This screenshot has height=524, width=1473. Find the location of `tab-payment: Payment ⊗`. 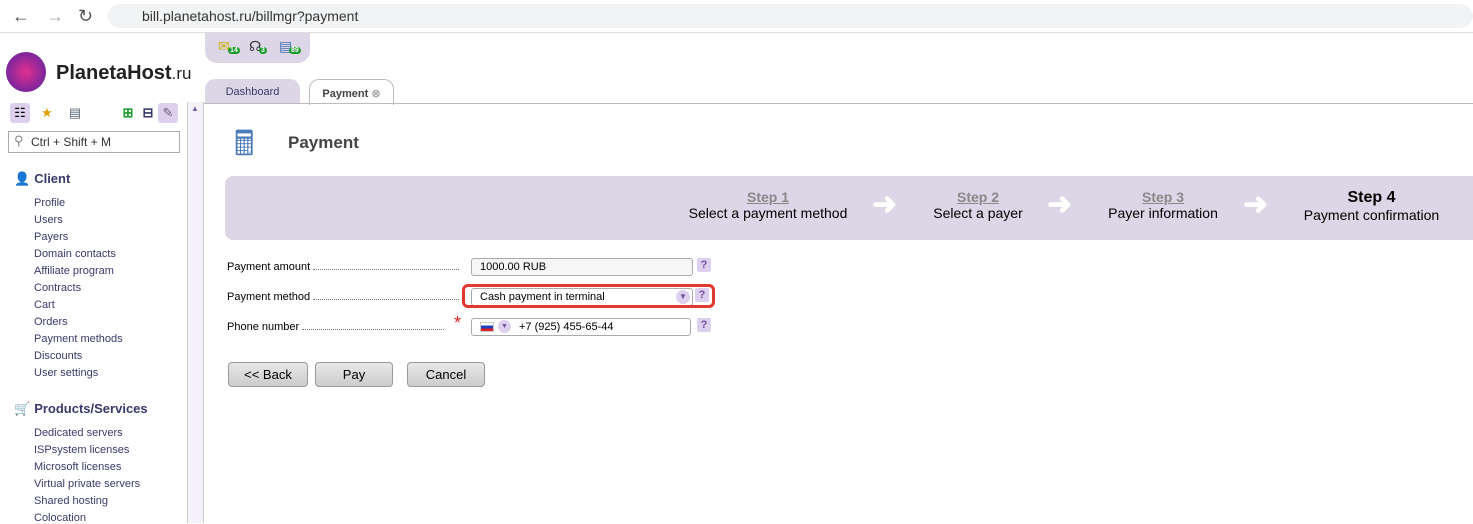

tab-payment: Payment ⊗ is located at coordinates (351, 92).